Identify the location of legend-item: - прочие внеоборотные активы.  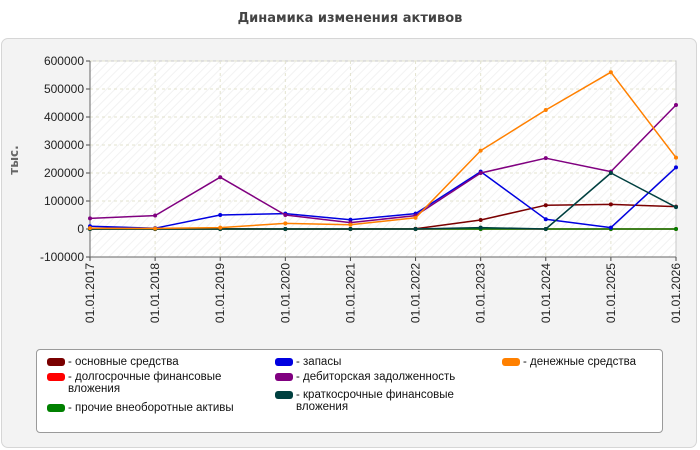
(140, 408).